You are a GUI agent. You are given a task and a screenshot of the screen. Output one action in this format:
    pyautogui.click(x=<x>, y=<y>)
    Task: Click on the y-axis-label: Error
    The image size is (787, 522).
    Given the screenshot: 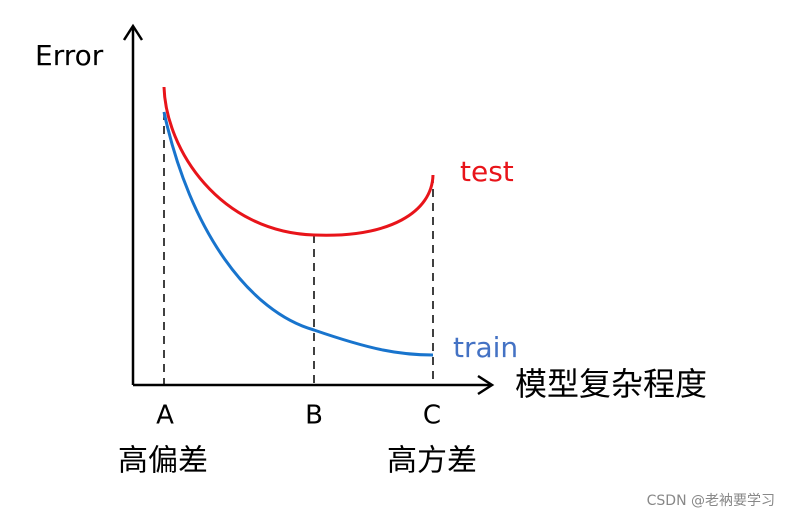 What is the action you would take?
    pyautogui.click(x=69, y=55)
    